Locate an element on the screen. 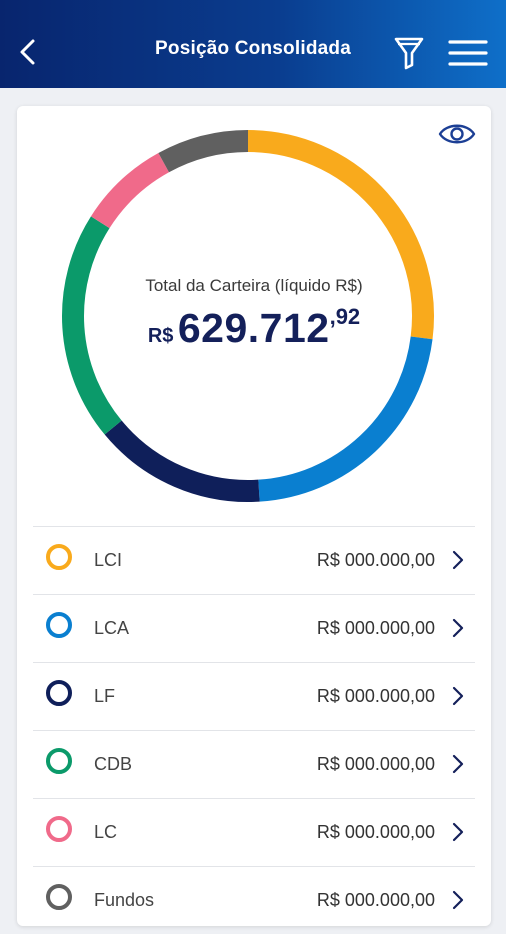 The width and height of the screenshot is (506, 934). total-cents: ,92 is located at coordinates (345, 316).